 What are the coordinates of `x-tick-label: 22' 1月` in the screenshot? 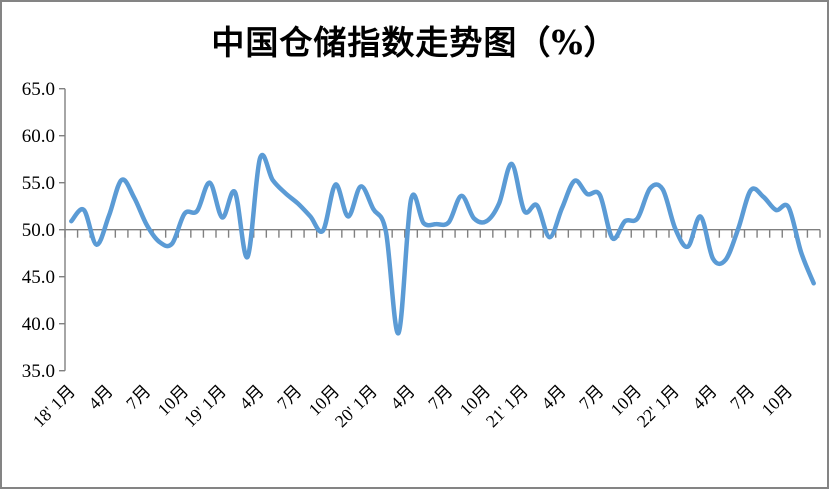 It's located at (658, 406).